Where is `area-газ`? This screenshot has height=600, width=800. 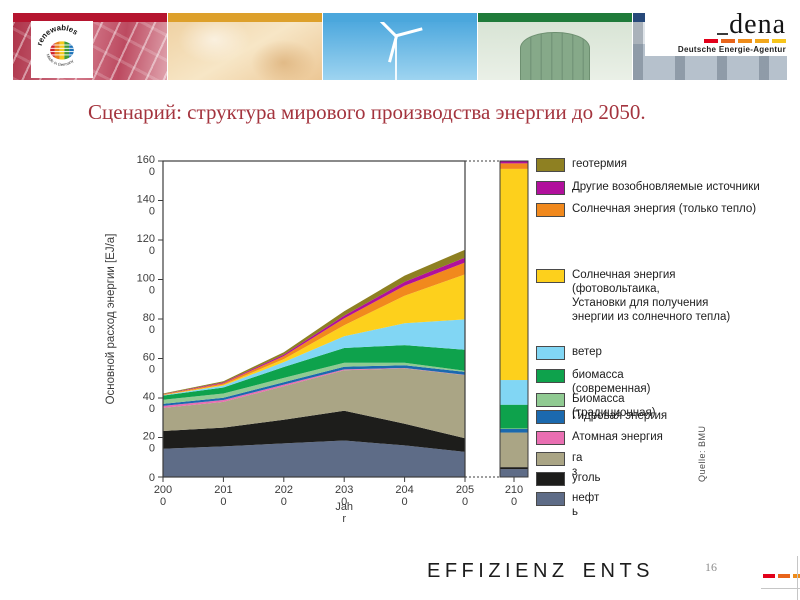 area-газ is located at coordinates (314, 403).